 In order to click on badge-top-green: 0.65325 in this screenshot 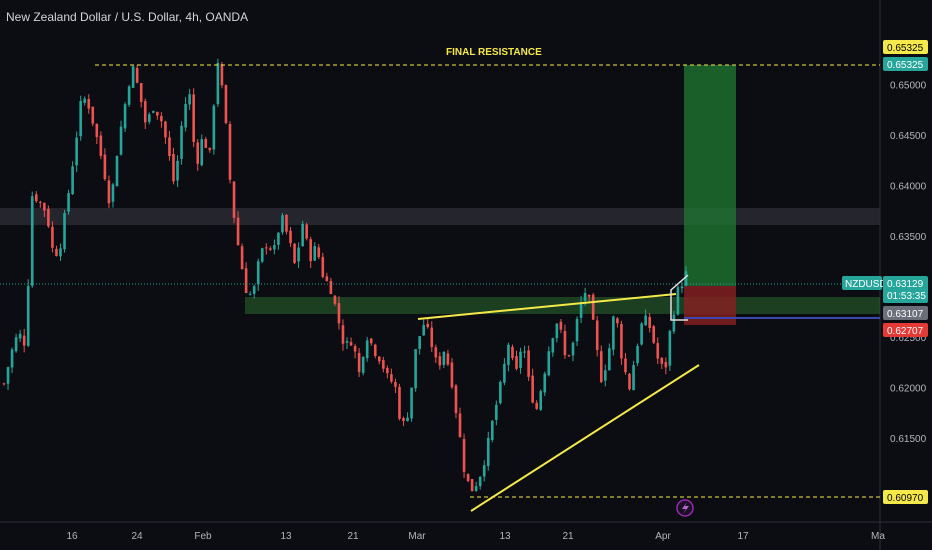, I will do `click(905, 64)`.